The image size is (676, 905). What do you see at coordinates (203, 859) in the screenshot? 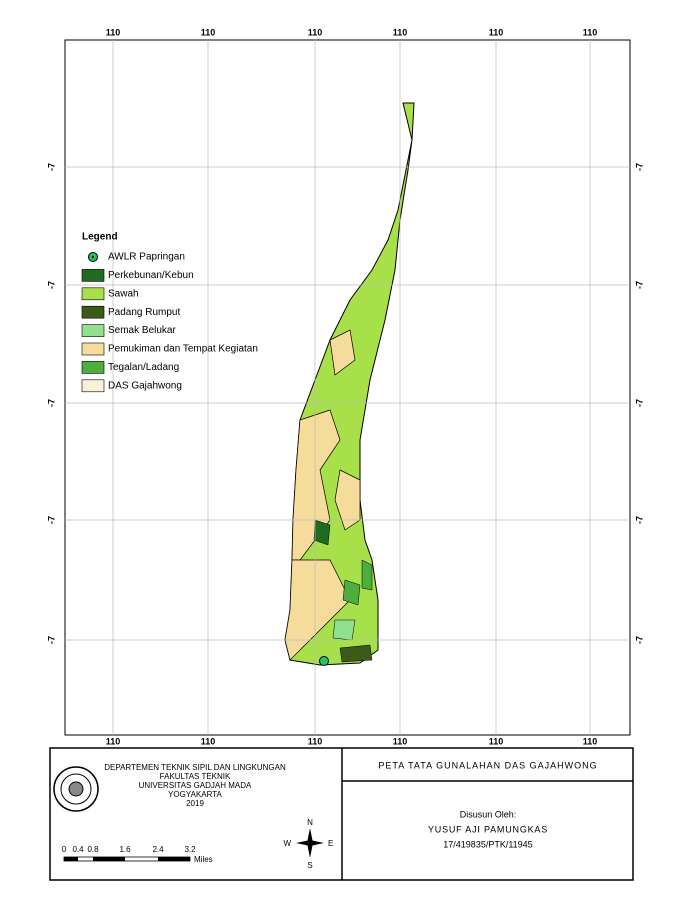
I see `scale-unit: Miles` at bounding box center [203, 859].